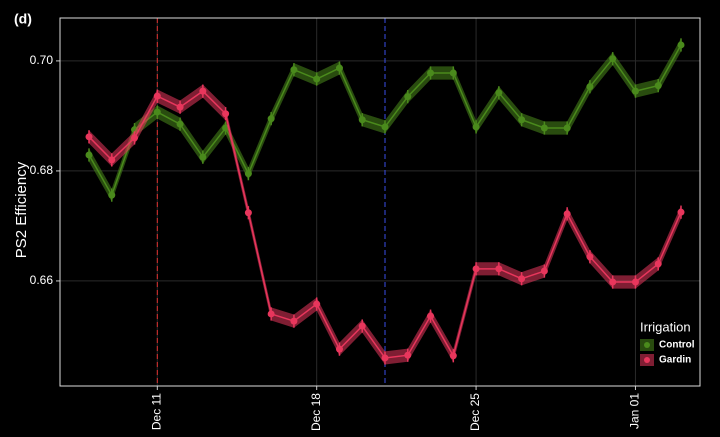 This screenshot has width=720, height=437. Describe the element at coordinates (156, 411) in the screenshot. I see `x-tick-label: Dec 11` at that location.